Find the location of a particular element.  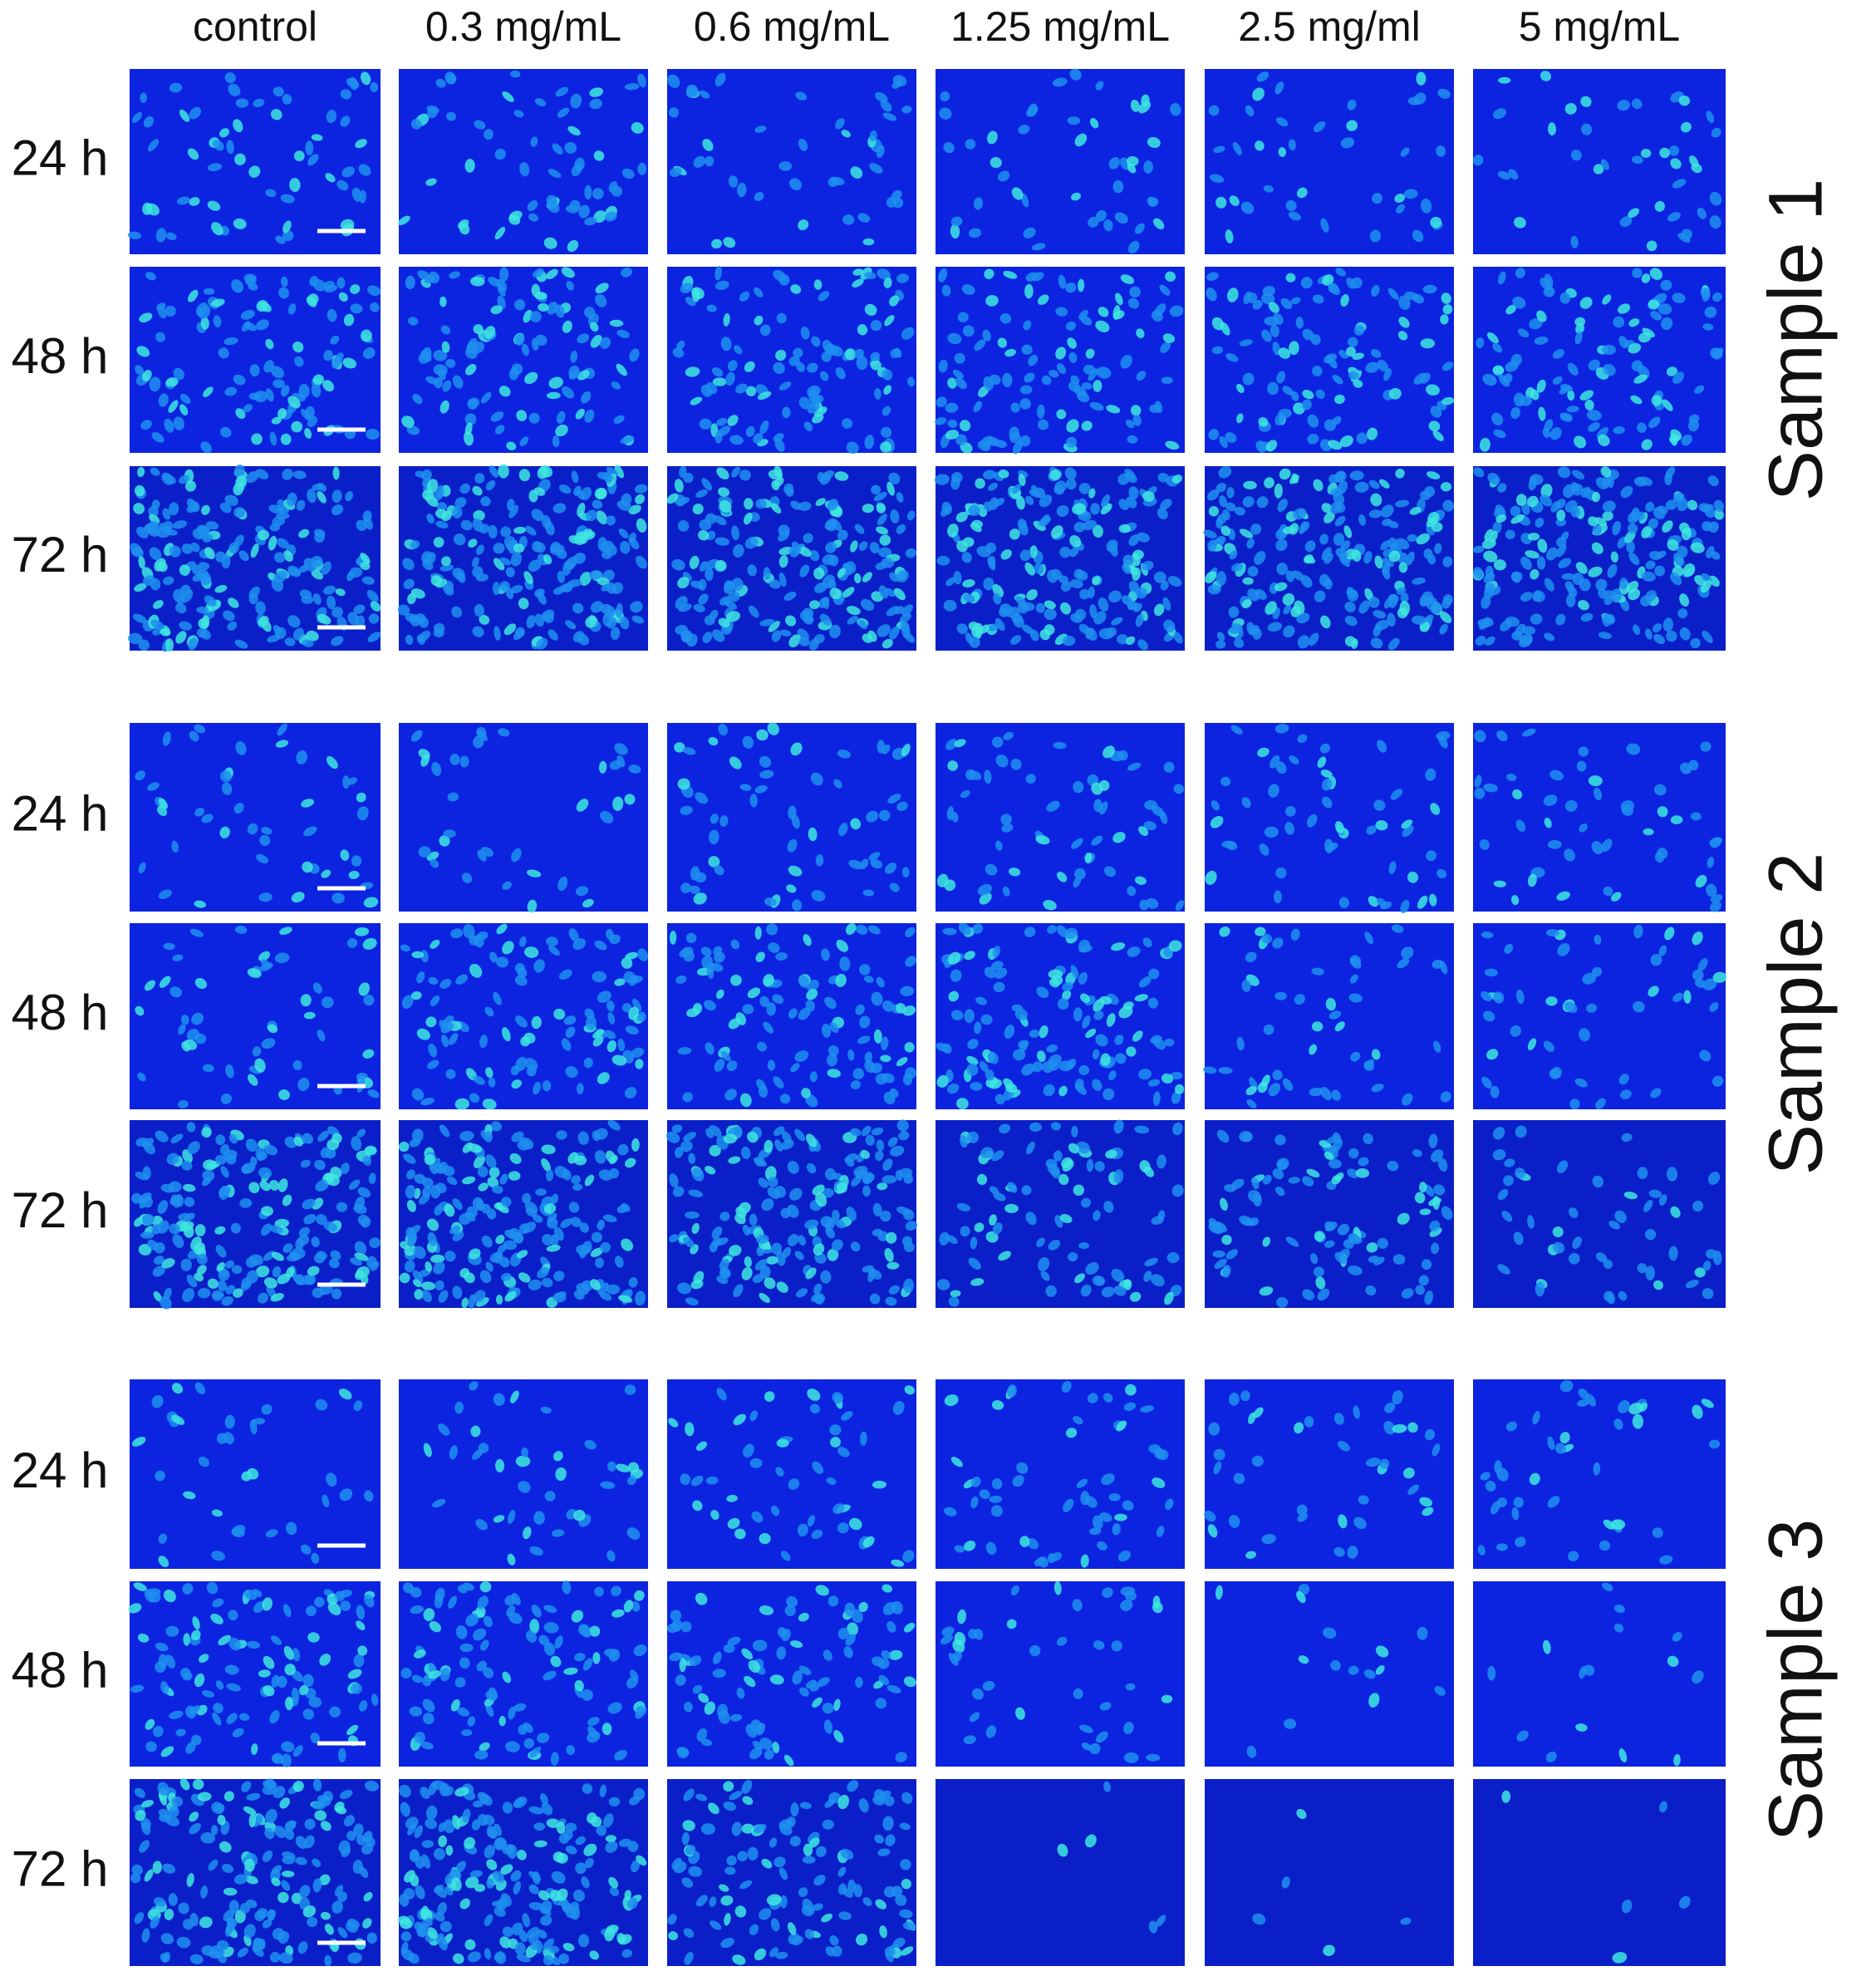

row-label: 24 h is located at coordinates (60, 813).